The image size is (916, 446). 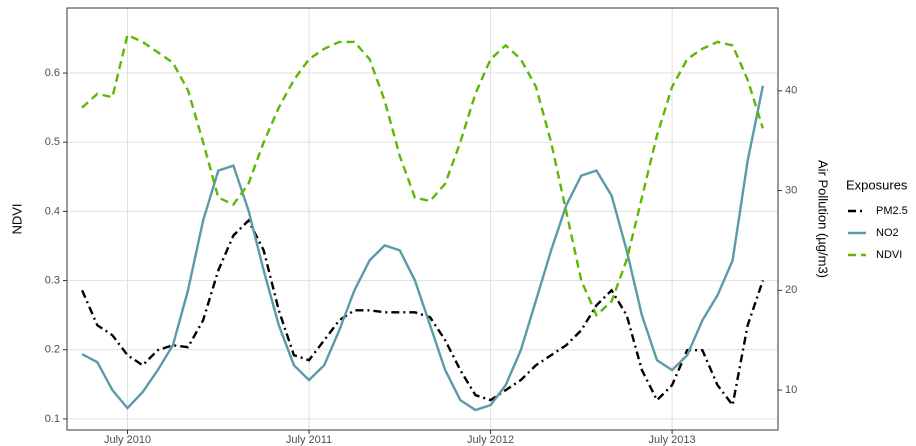 I want to click on y2-tick-label: 10, so click(x=791, y=390).